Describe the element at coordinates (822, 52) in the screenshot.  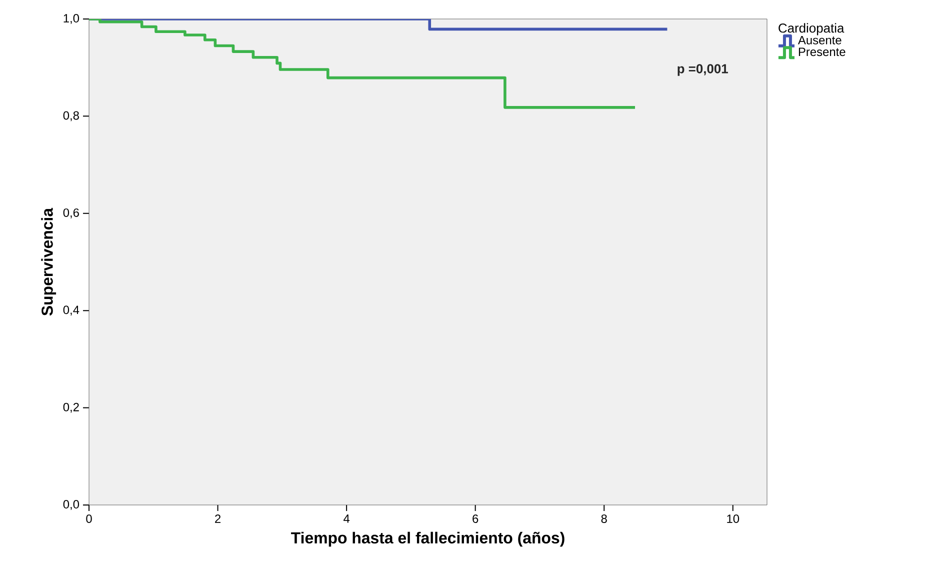
I see `legend-label: Presente` at that location.